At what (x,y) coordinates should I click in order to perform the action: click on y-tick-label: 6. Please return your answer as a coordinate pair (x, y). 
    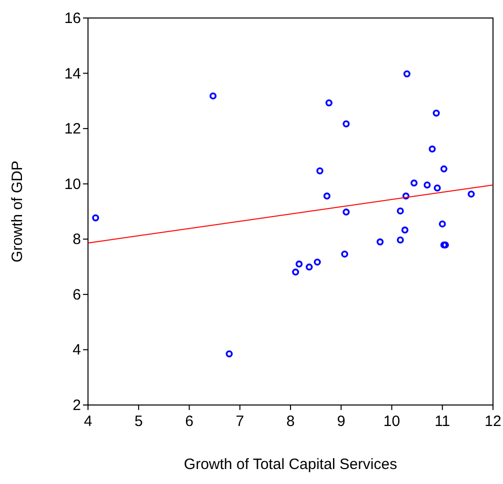
    Looking at the image, I should click on (76, 295).